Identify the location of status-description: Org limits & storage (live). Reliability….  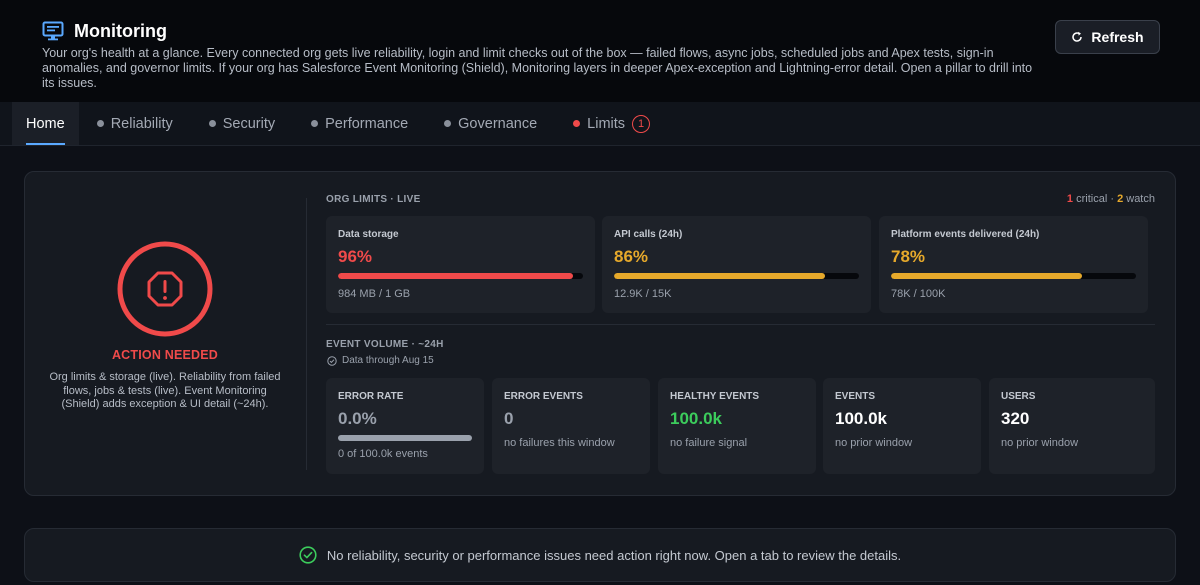
(165, 390).